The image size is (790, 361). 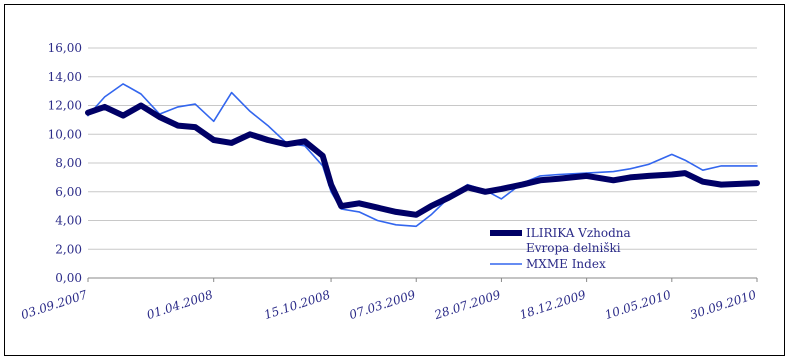 I want to click on y-axis-ticks: 0,00 2,00 4,00 6,00 8,00 10,00 12,00 14,00 16,00, so click(x=65, y=163).